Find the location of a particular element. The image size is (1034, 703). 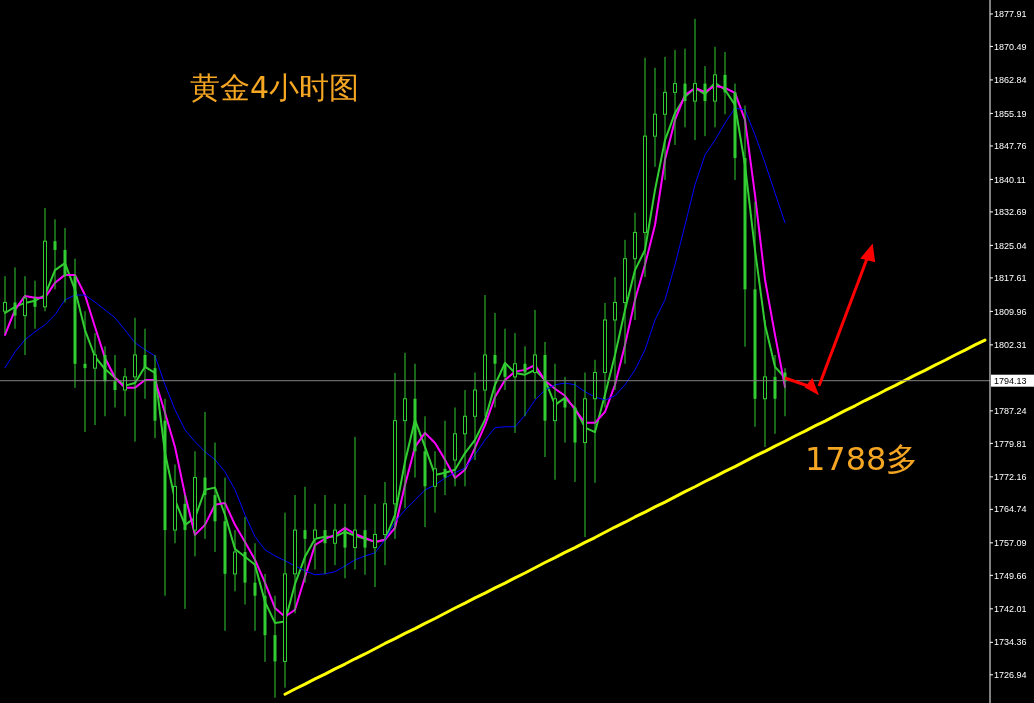

y-tick-label: 1817.61 is located at coordinates (1010, 278).